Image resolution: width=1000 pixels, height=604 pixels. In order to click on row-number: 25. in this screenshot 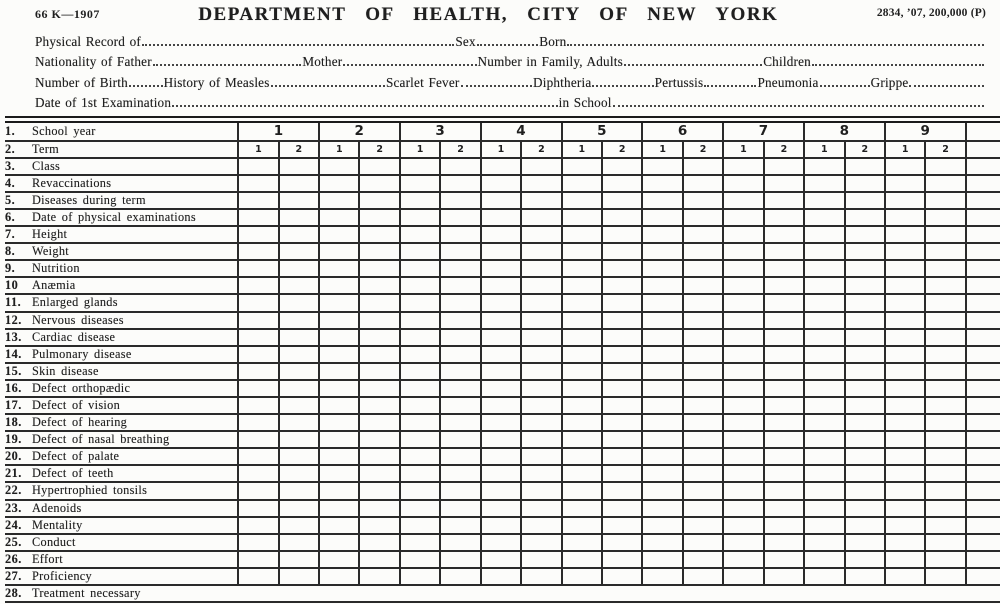, I will do `click(13, 541)`.